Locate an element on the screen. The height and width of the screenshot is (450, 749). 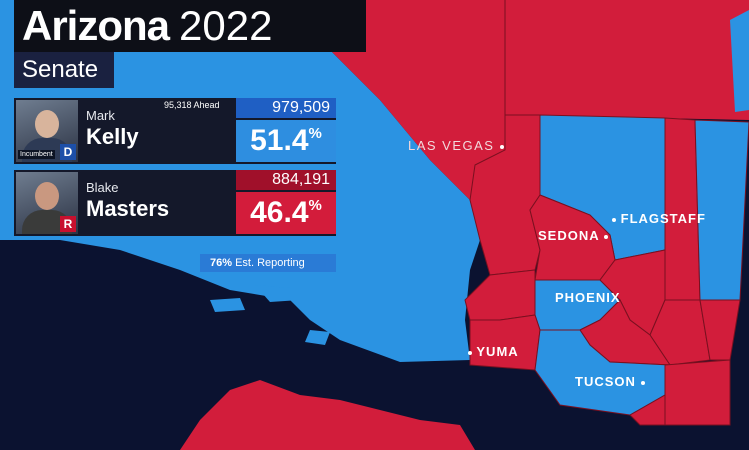
party-badge: R is located at coordinates (68, 224).